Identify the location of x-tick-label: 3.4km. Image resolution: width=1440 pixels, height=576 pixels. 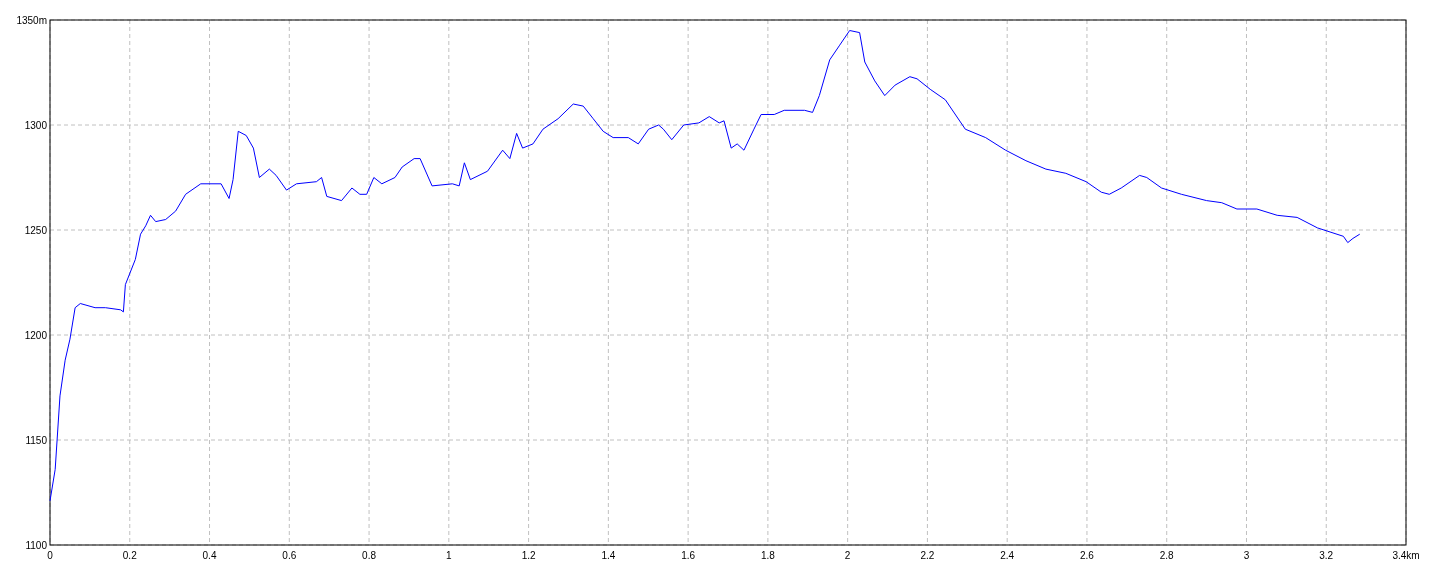
(1406, 555).